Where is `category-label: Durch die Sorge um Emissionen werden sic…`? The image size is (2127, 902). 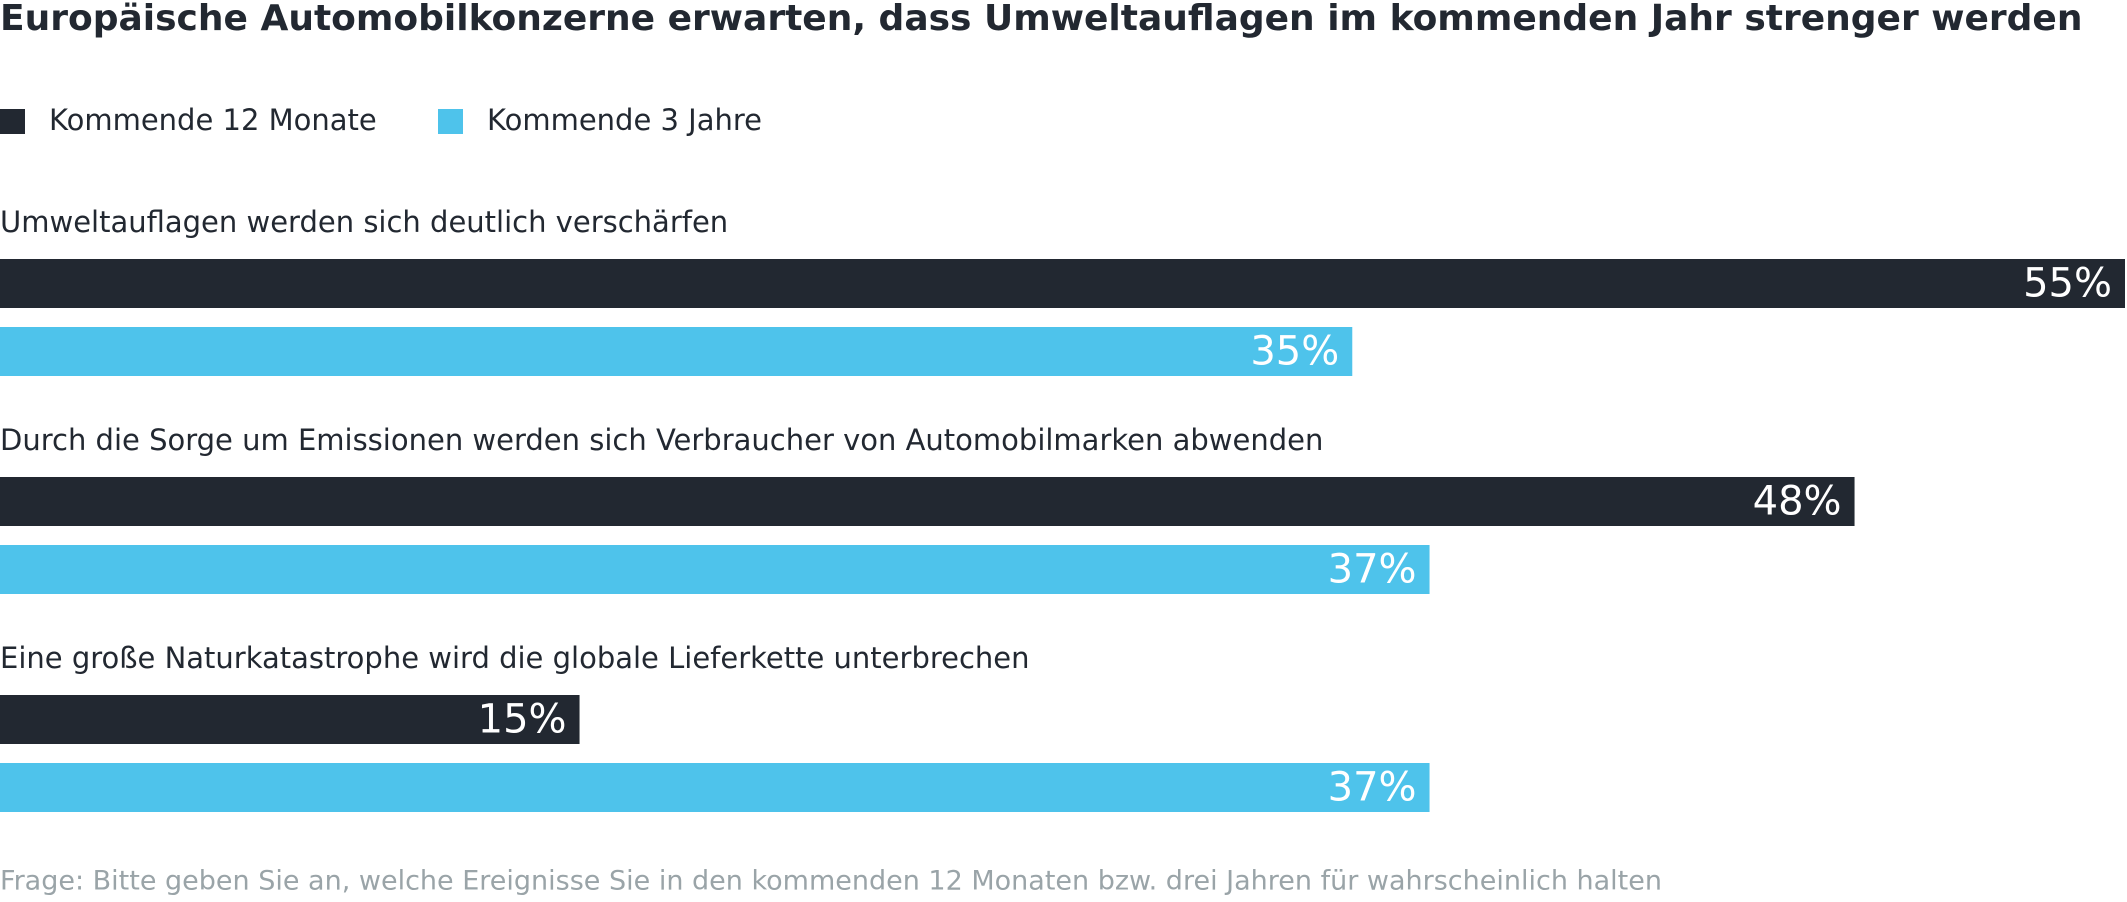 category-label: Durch die Sorge um Emissionen werden sic… is located at coordinates (661, 440).